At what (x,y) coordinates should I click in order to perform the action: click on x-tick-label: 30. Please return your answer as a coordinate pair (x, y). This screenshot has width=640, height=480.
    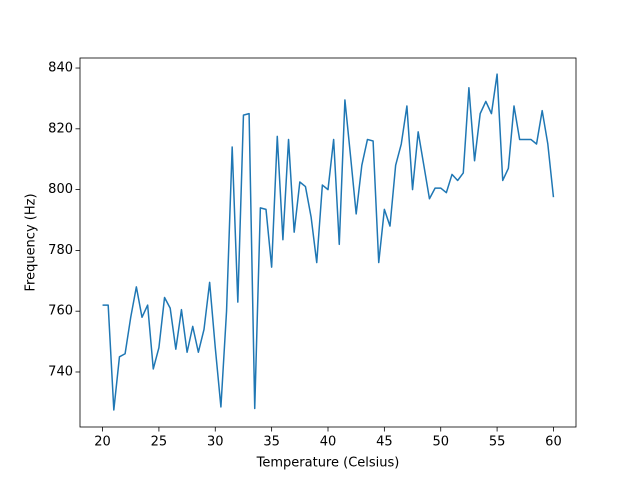
    Looking at the image, I should click on (215, 442).